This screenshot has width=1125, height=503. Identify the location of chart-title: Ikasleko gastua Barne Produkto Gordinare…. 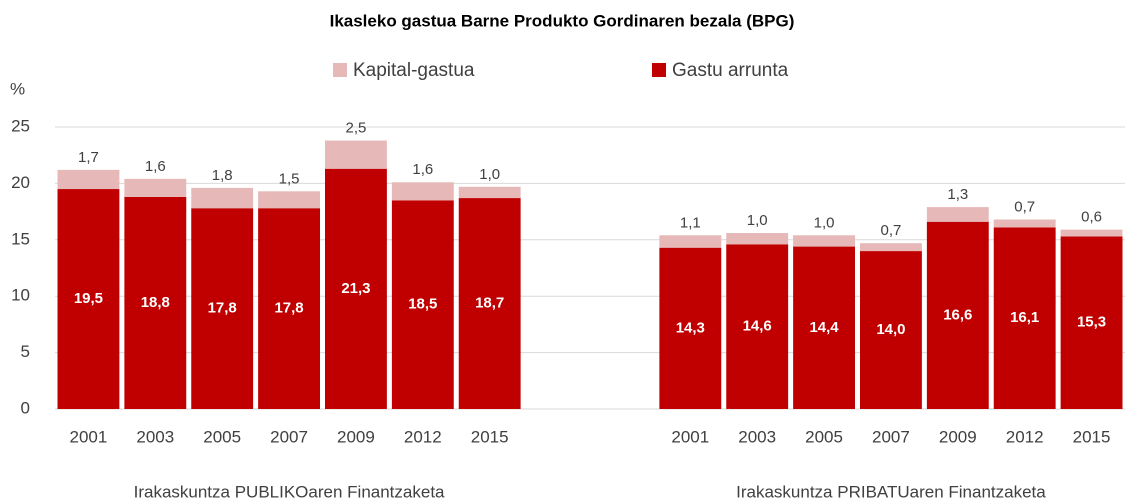
(562, 20).